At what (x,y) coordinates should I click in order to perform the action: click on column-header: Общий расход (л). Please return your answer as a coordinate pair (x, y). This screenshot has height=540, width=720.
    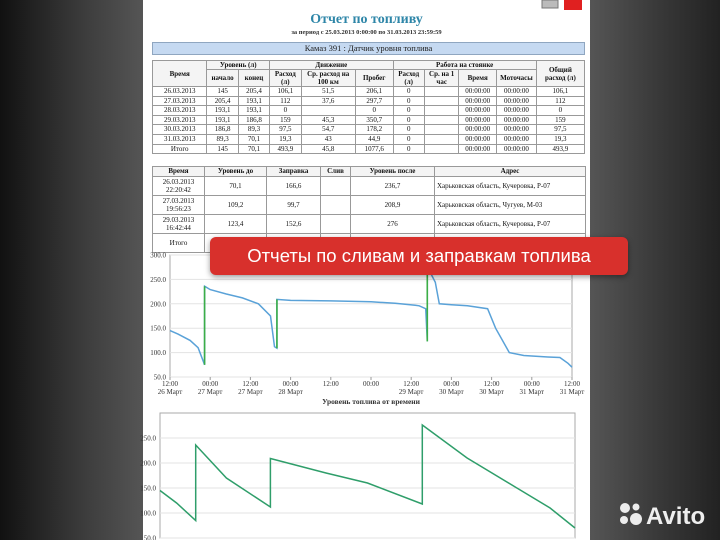
    Looking at the image, I should click on (560, 73).